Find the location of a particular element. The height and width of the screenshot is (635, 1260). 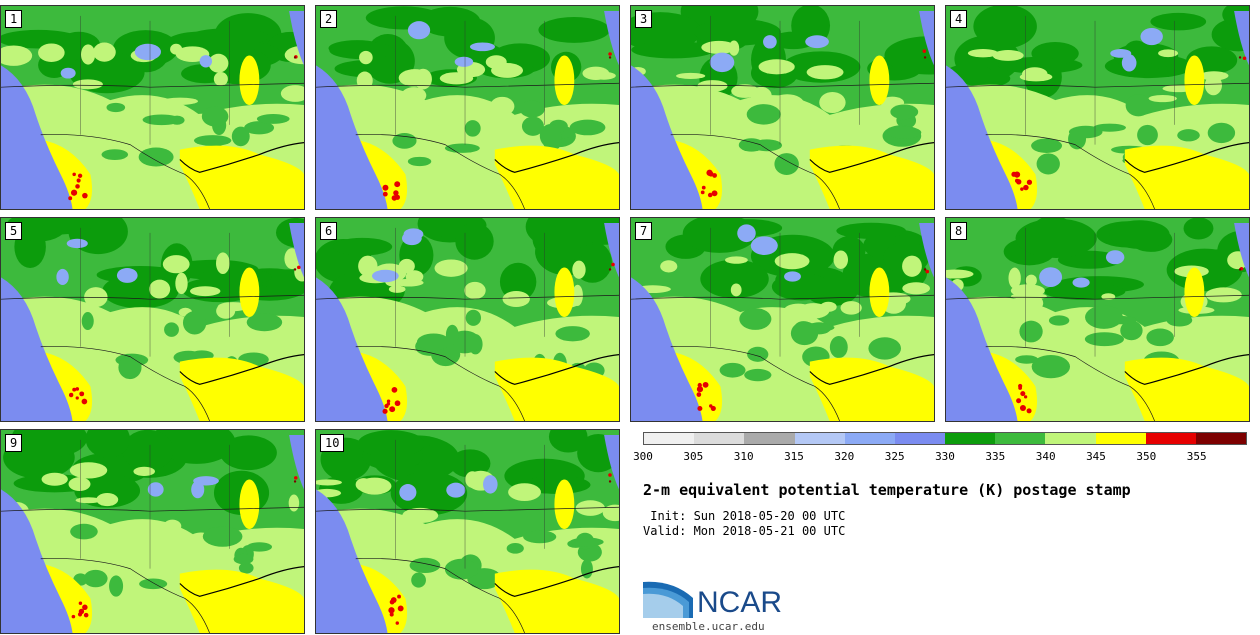

colorbar-tick-label: 325 is located at coordinates (894, 456).